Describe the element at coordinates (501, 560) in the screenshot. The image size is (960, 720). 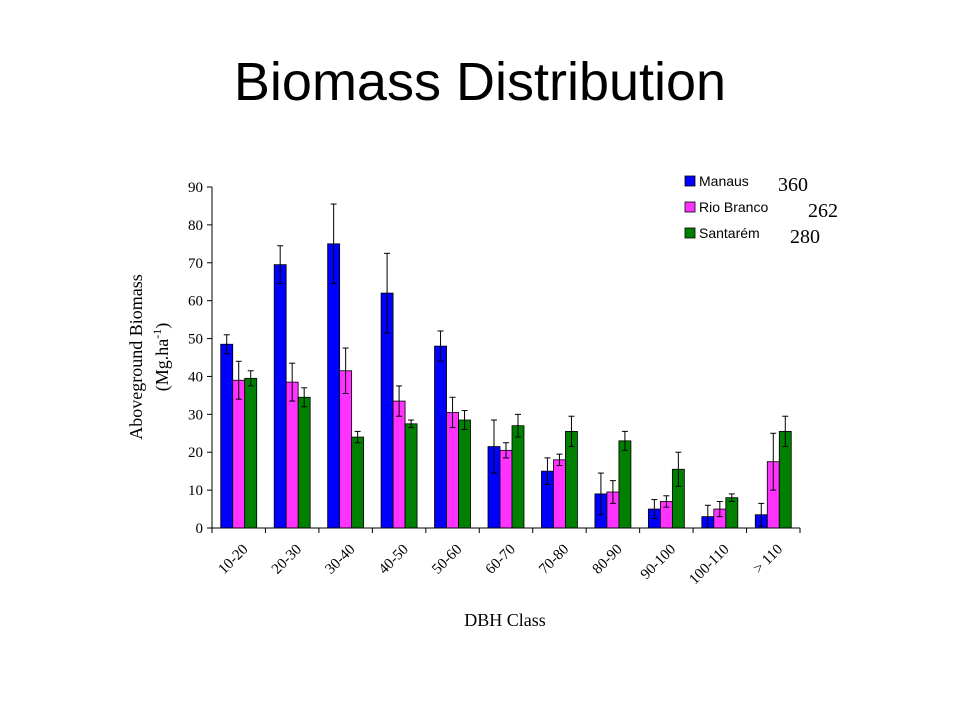
I see `x-tick-label-5: 60-70` at that location.